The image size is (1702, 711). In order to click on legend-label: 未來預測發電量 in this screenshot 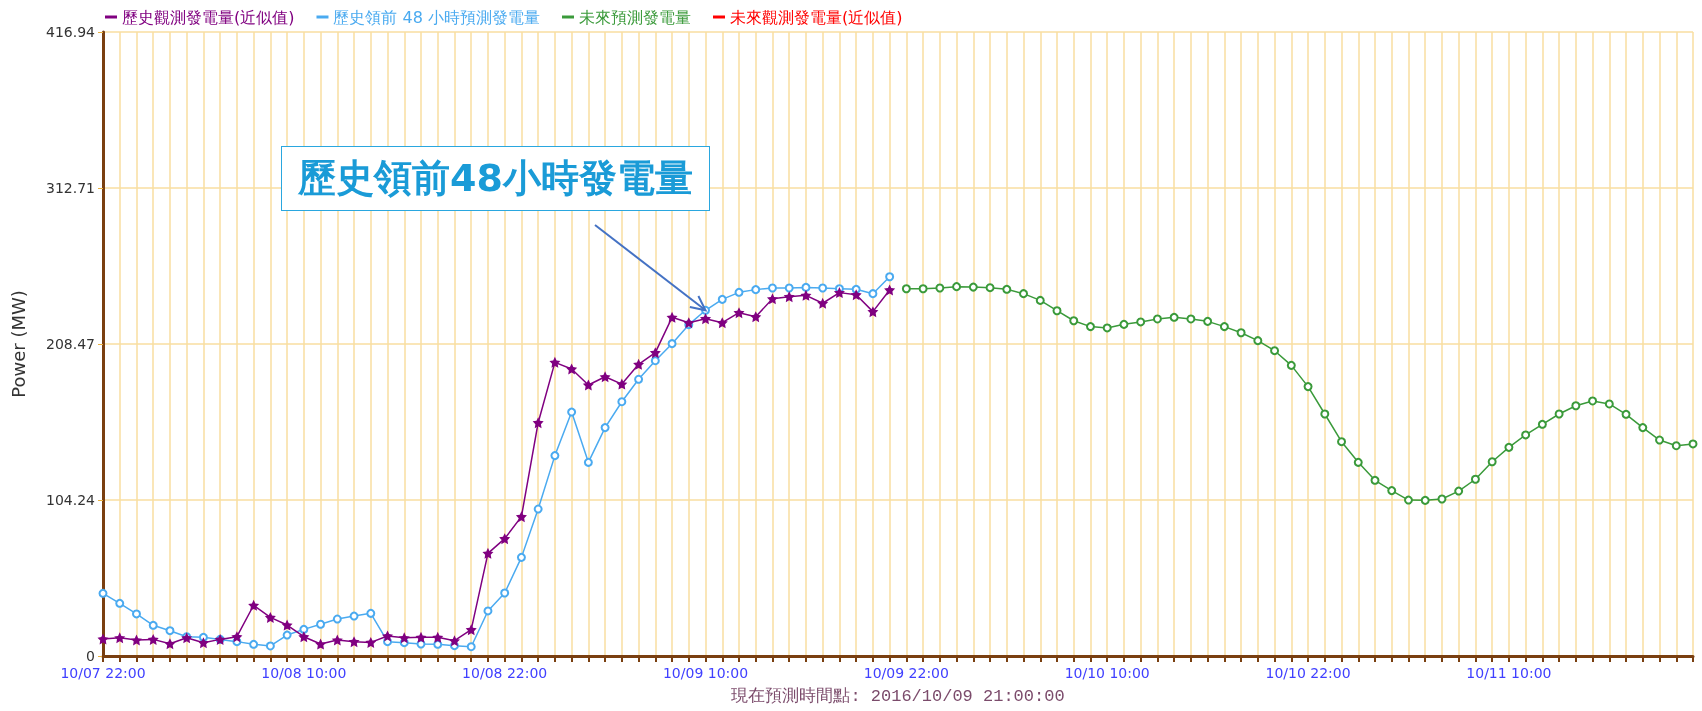, I will do `click(635, 17)`.